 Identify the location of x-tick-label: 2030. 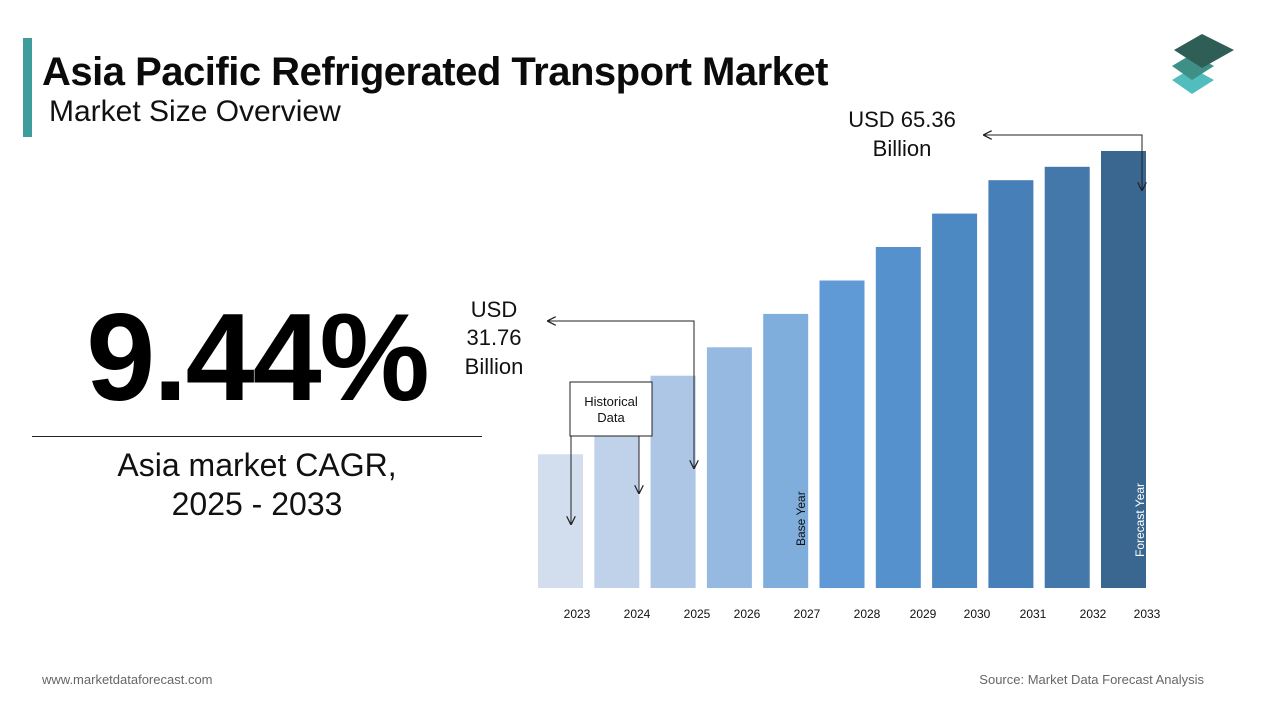
(977, 614).